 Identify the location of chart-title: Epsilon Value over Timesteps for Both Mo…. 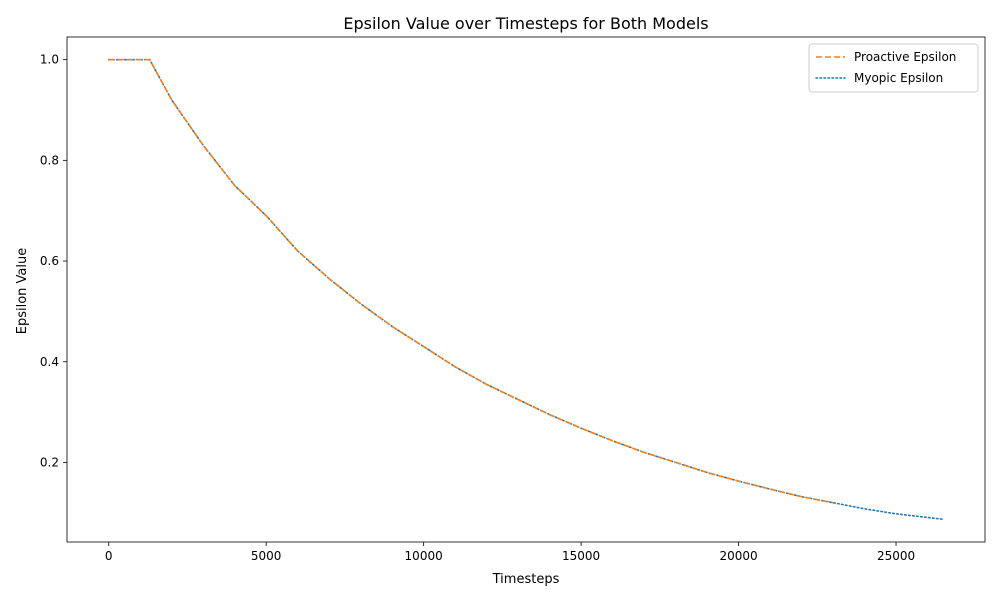
(525, 23).